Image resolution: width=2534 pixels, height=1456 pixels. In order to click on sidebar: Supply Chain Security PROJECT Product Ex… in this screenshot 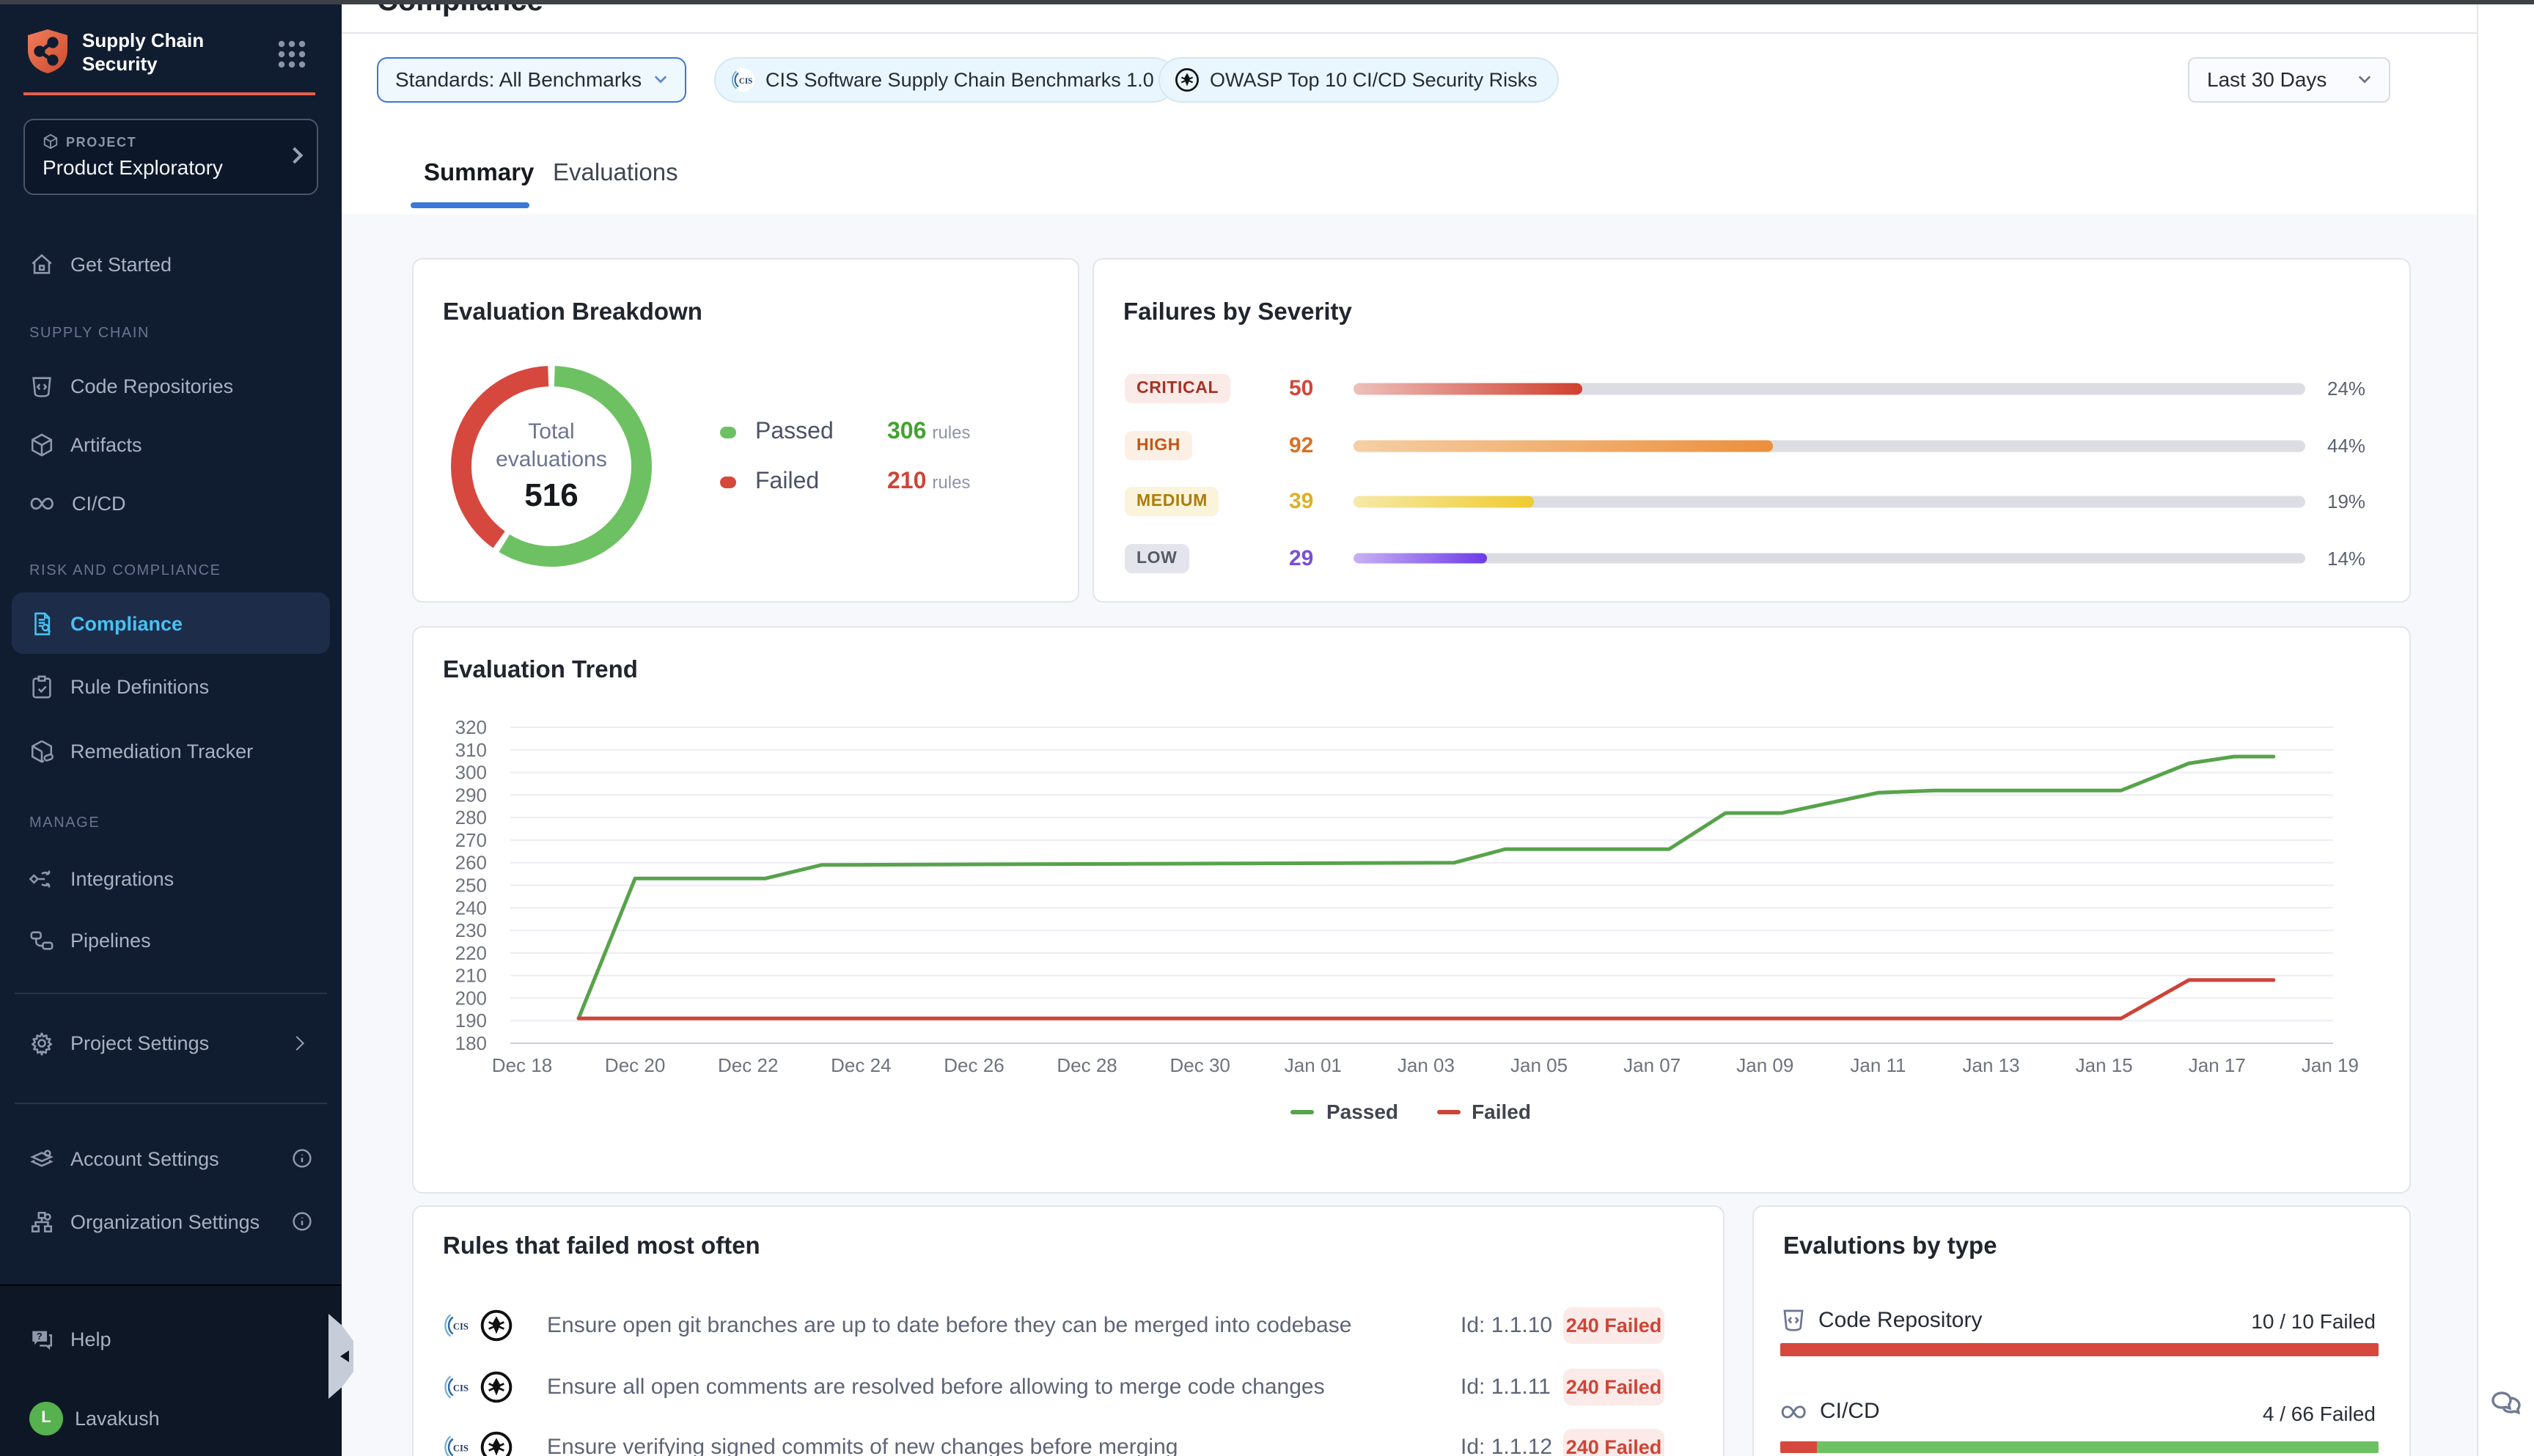, I will do `click(171, 728)`.